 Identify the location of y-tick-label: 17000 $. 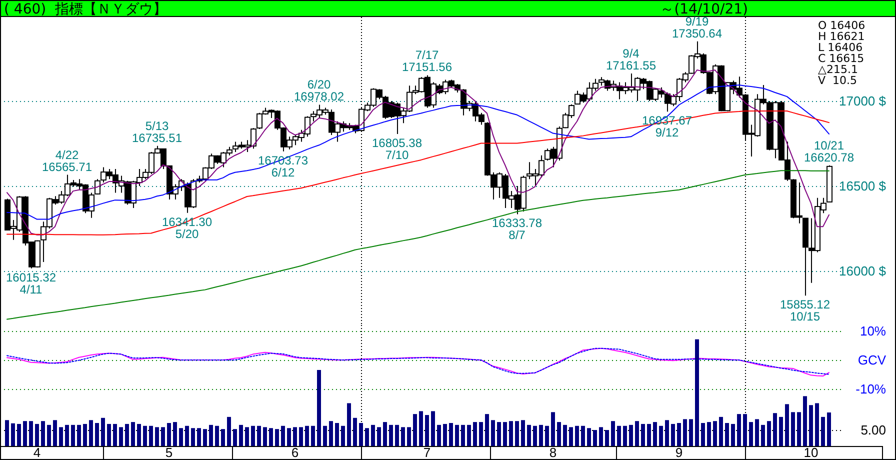
(863, 100).